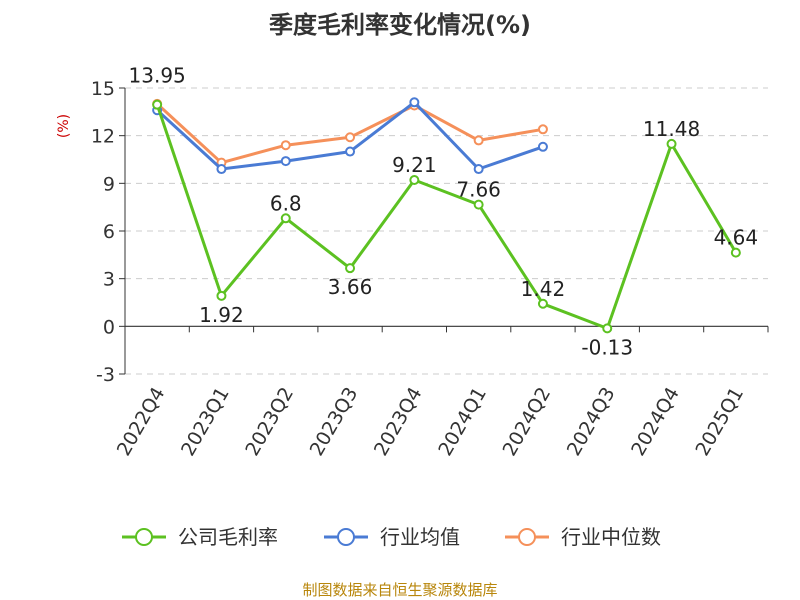 The width and height of the screenshot is (800, 600). What do you see at coordinates (607, 347) in the screenshot?
I see `data-label: -0.13` at bounding box center [607, 347].